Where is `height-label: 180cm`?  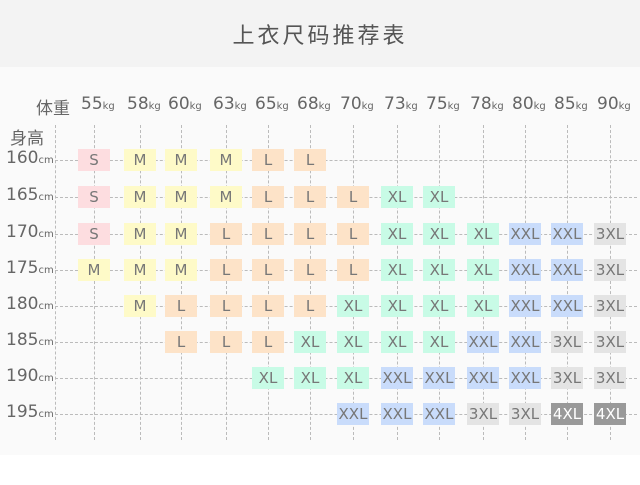
height-label: 180cm is located at coordinates (30, 304).